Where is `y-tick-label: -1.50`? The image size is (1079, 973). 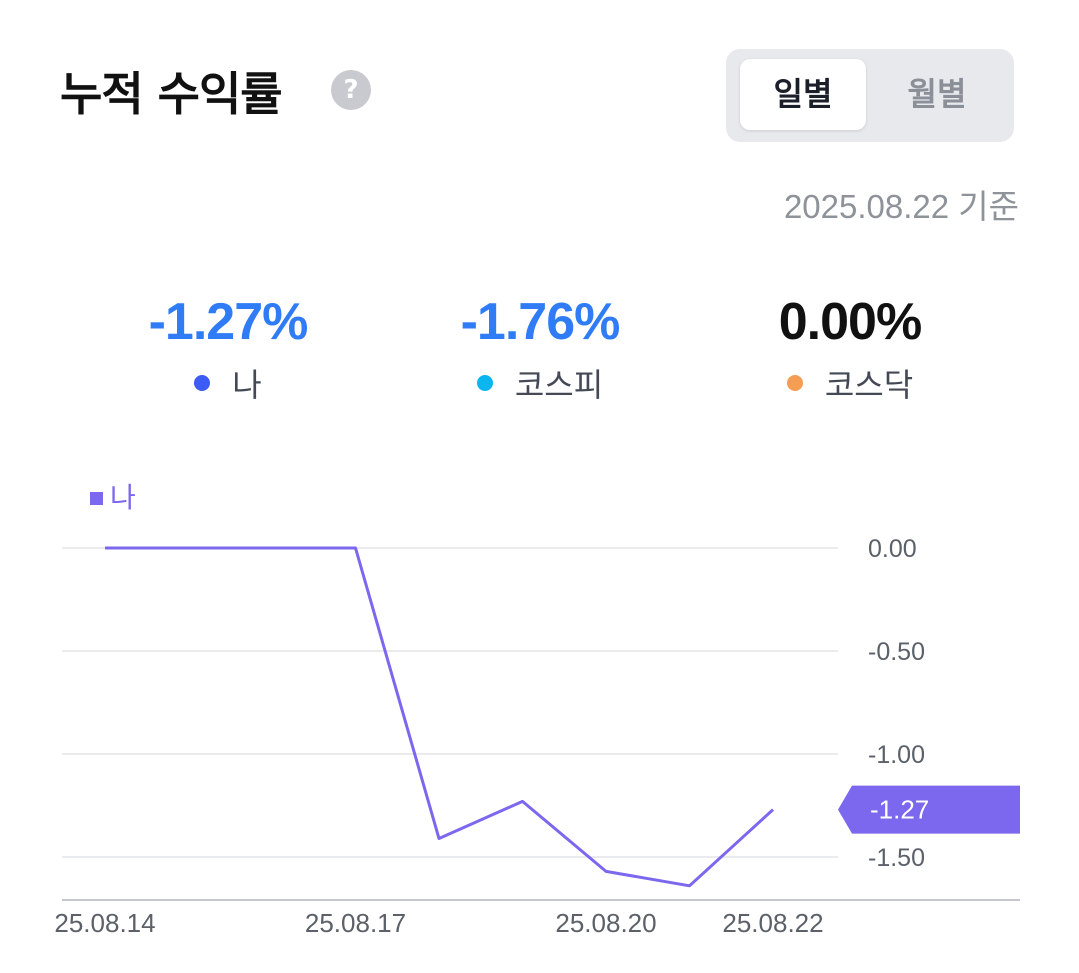
y-tick-label: -1.50 is located at coordinates (896, 858).